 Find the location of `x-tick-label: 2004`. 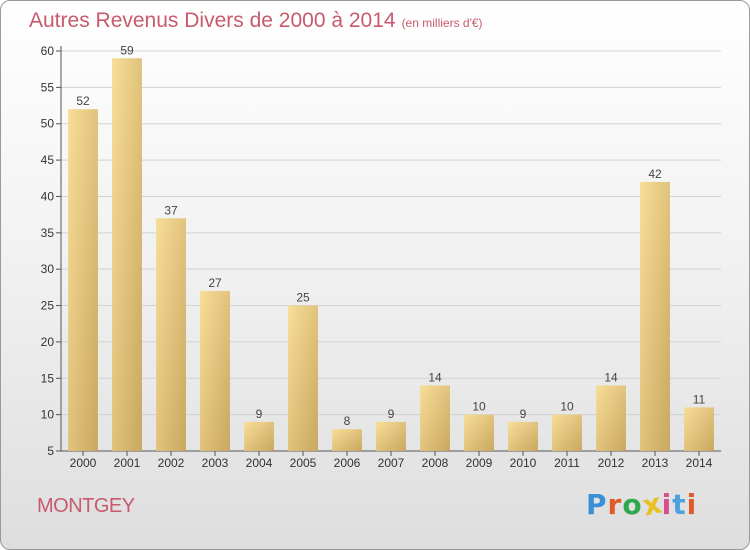

x-tick-label: 2004 is located at coordinates (259, 463).